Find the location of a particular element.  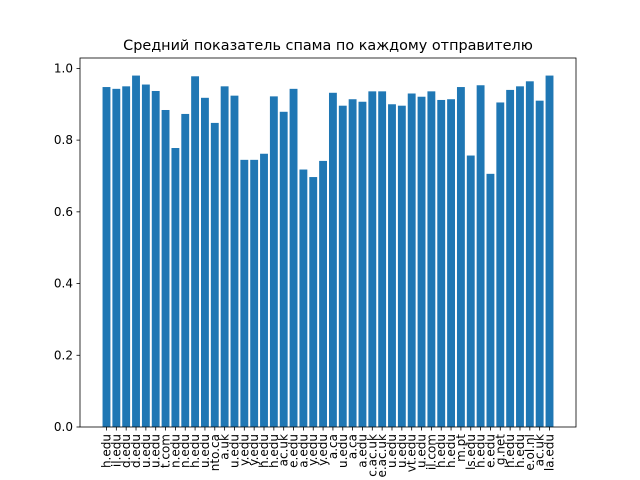

x-tick-label: il.com is located at coordinates (431, 452).